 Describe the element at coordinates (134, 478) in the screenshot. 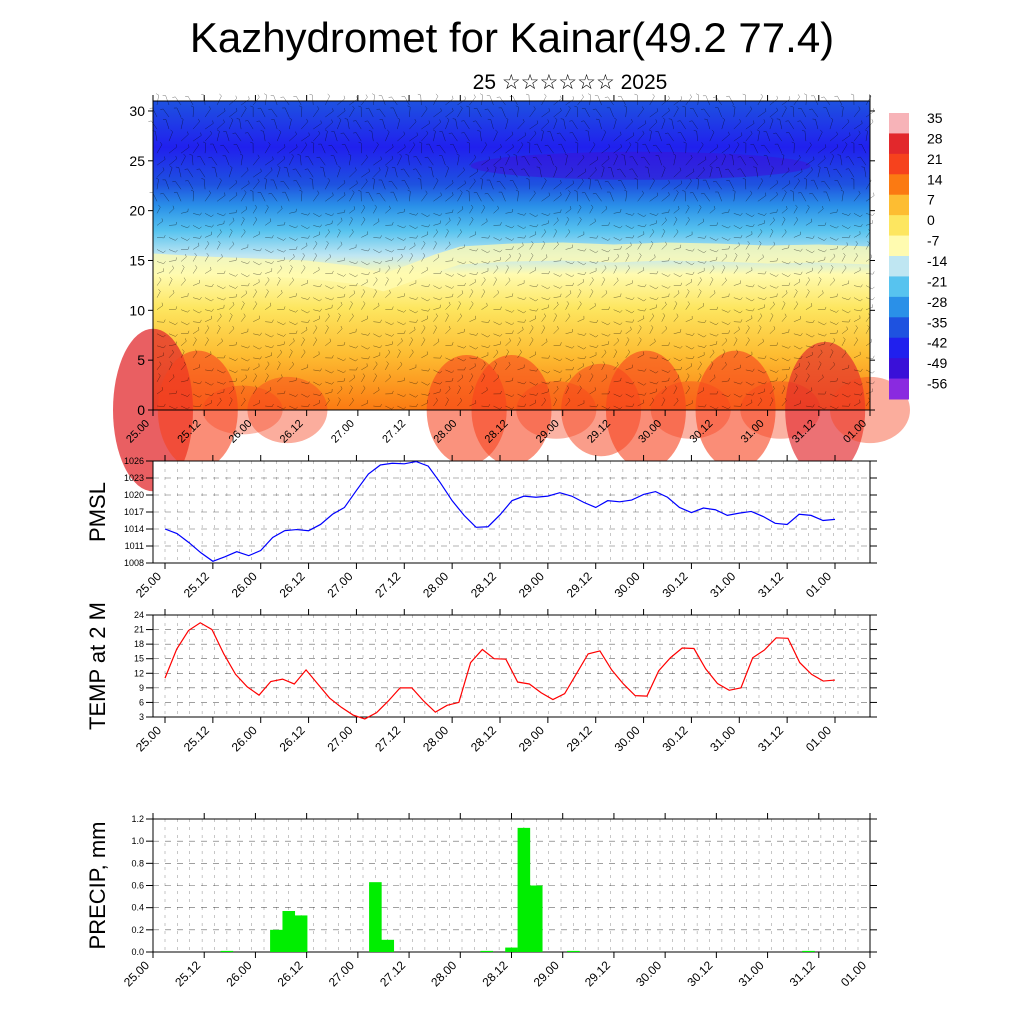

I see `pmsl-ytick-label: 1023` at that location.